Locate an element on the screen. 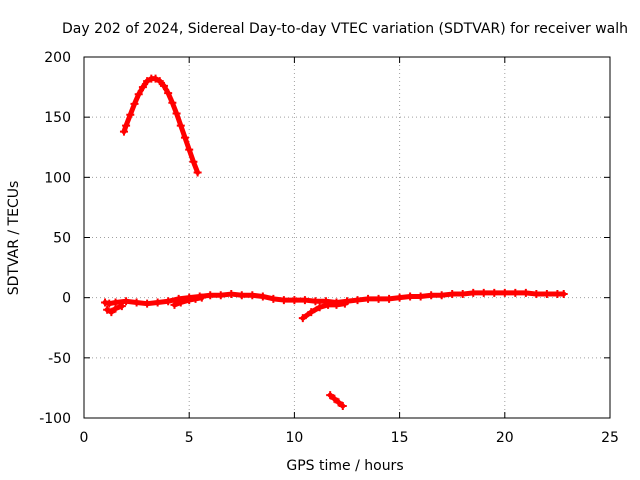 This screenshot has width=640, height=480. series-segment-low is located at coordinates (336, 400).